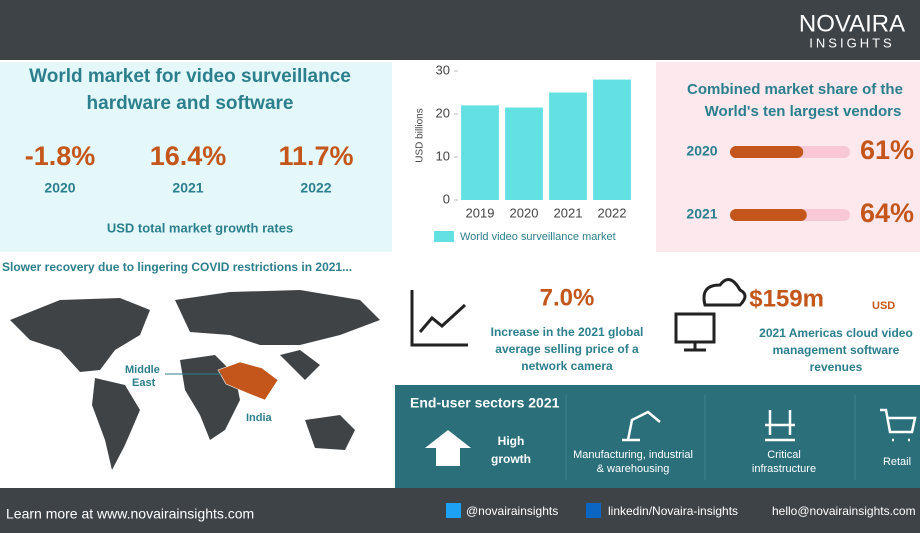 The image size is (920, 533). I want to click on y-tick-label: 10, so click(443, 155).